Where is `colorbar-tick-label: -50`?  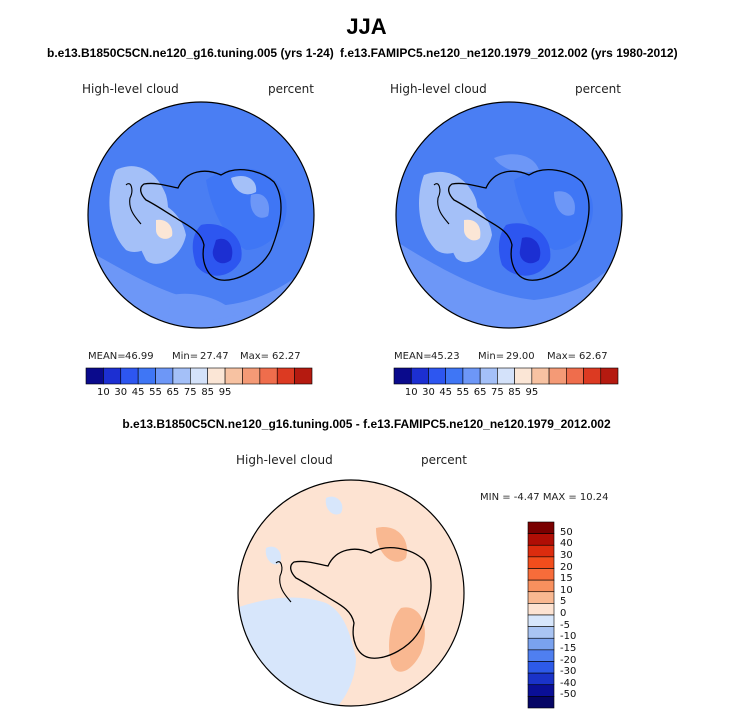
colorbar-tick-label: -50 is located at coordinates (568, 695).